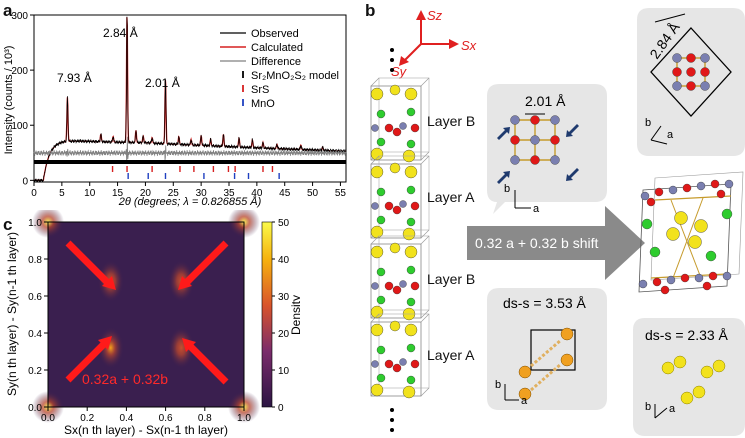 The width and height of the screenshot is (745, 438). I want to click on colorbar, so click(267, 314).